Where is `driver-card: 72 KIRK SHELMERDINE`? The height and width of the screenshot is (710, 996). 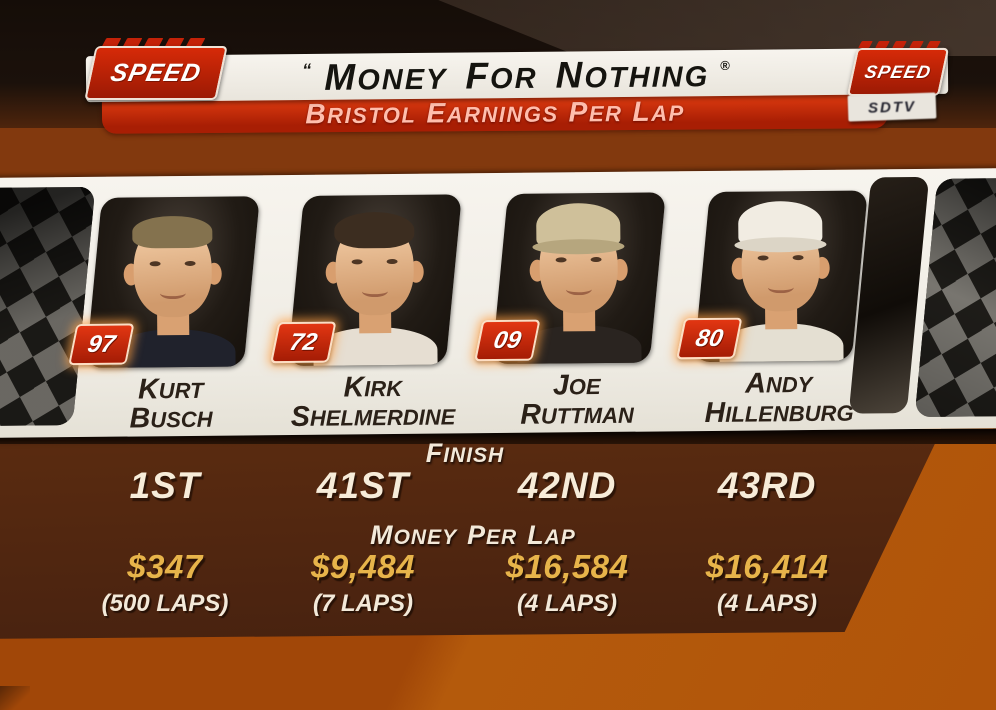
driver-card: 72 KIRK SHELMERDINE is located at coordinates (372, 314).